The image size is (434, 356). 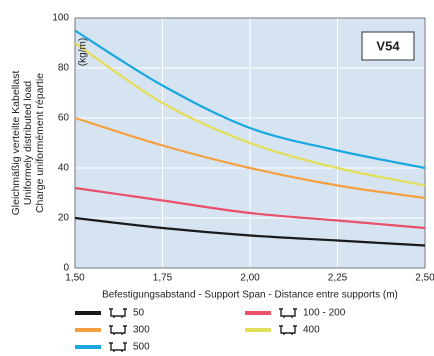 I want to click on legend-label: 300, so click(x=141, y=330).